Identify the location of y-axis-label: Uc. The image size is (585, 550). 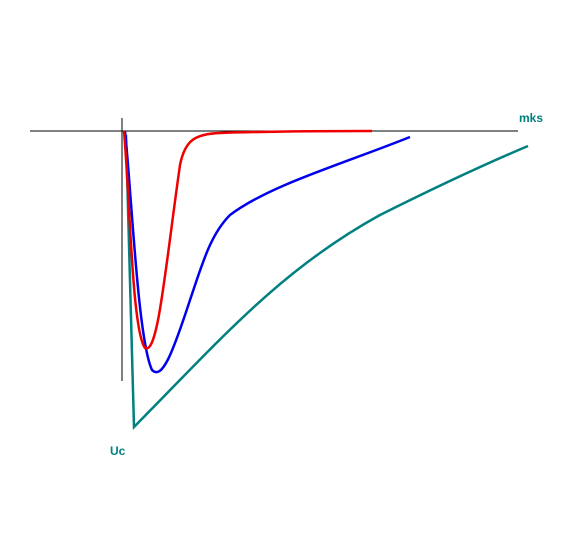
(118, 451).